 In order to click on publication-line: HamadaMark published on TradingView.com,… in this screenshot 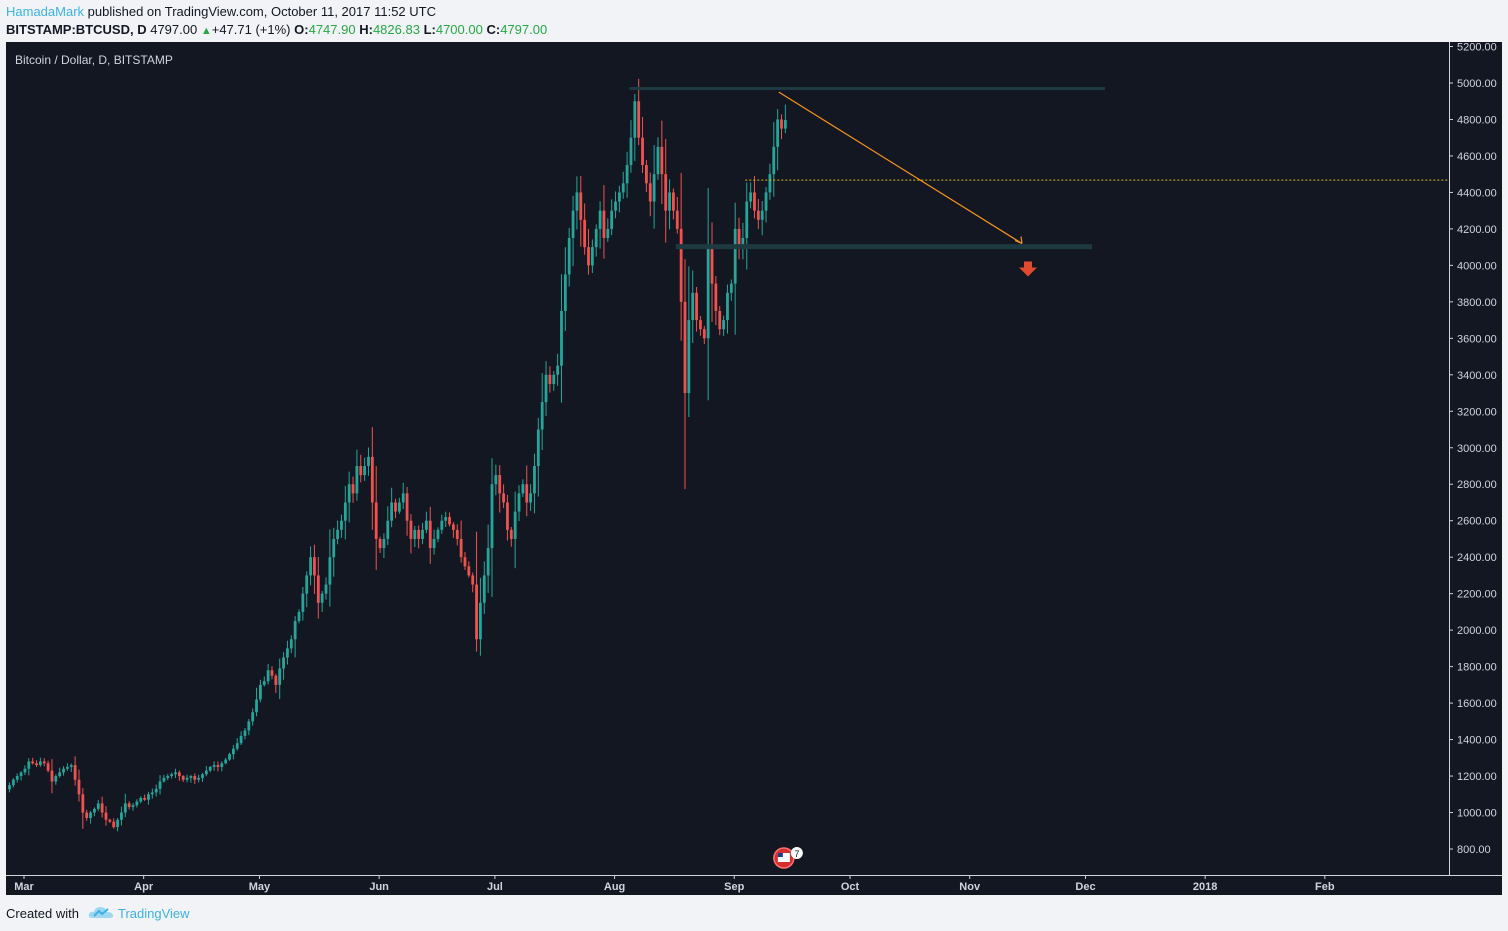, I will do `click(221, 11)`.